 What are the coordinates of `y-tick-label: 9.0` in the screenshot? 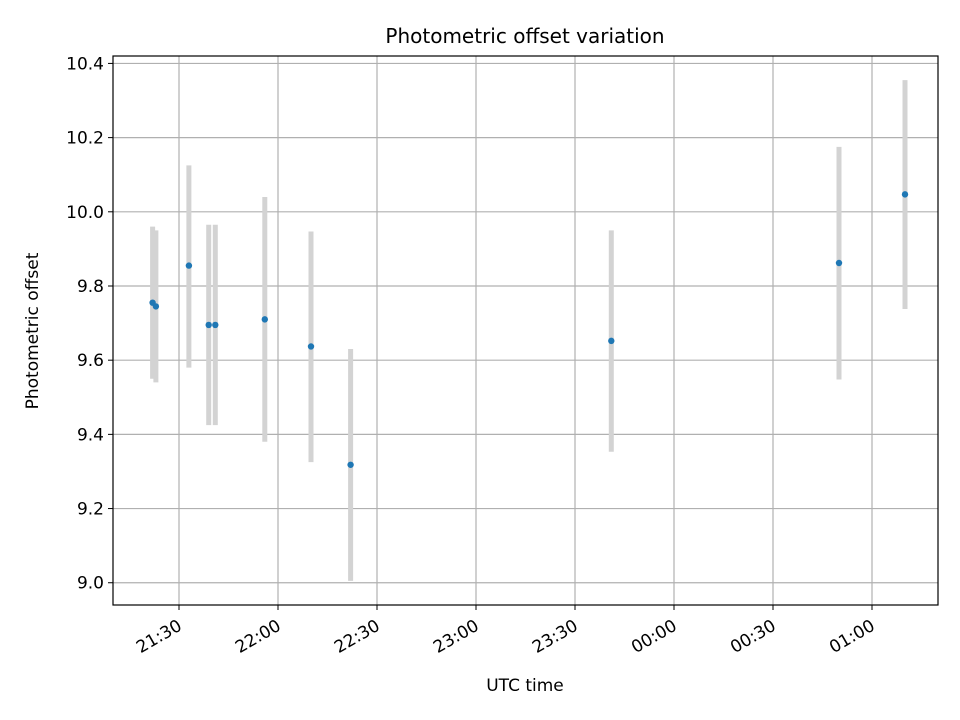 It's located at (90, 584).